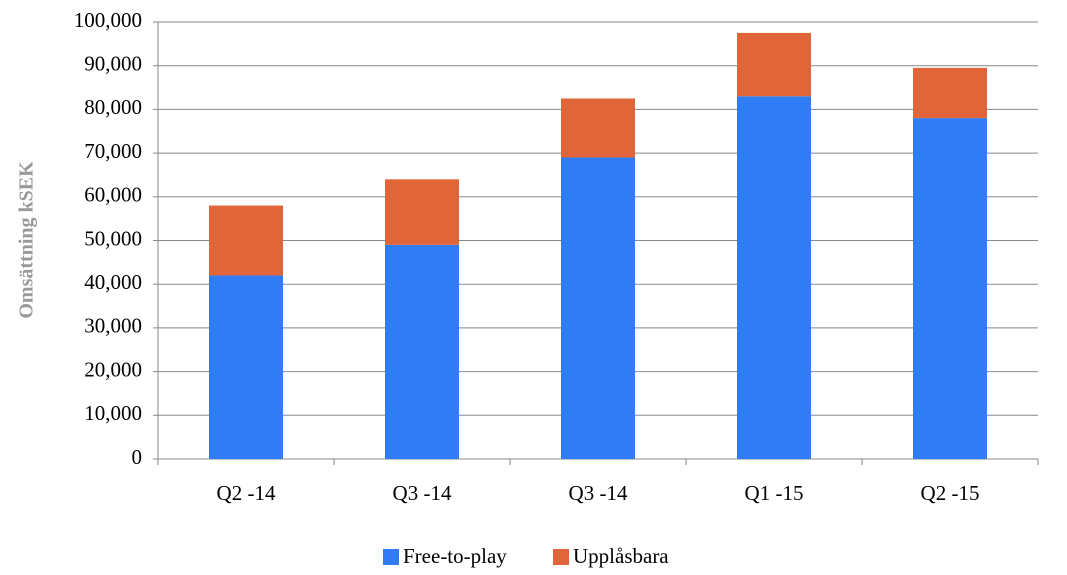  Describe the element at coordinates (113, 238) in the screenshot. I see `y-tick-label: 50,000` at that location.